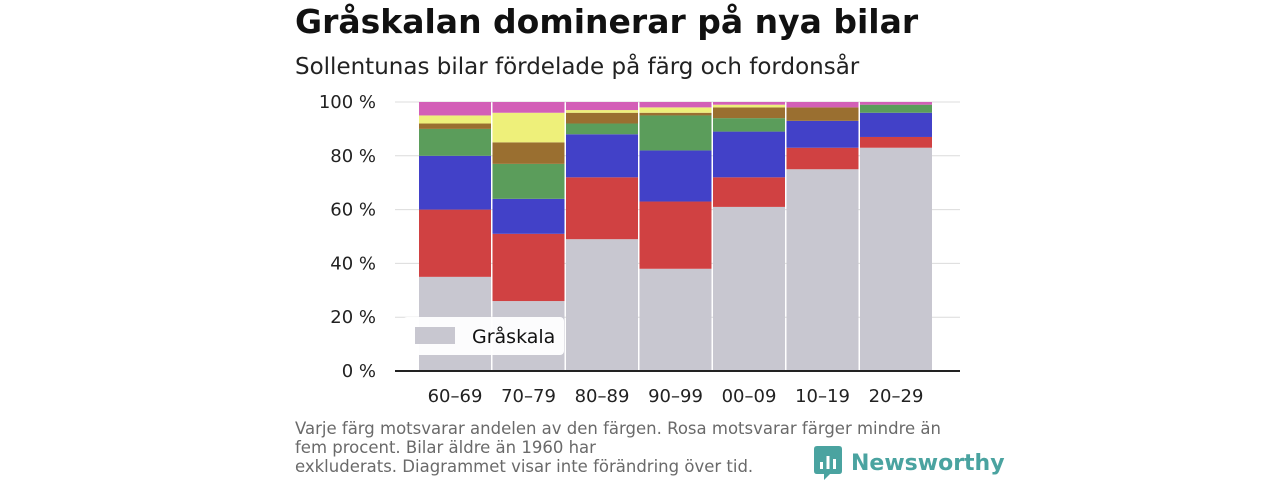 The height and width of the screenshot is (480, 1280). I want to click on x-axis: 60–69 70–79 80–89 90–99 00–09 10–19 20–29, so click(677, 388).